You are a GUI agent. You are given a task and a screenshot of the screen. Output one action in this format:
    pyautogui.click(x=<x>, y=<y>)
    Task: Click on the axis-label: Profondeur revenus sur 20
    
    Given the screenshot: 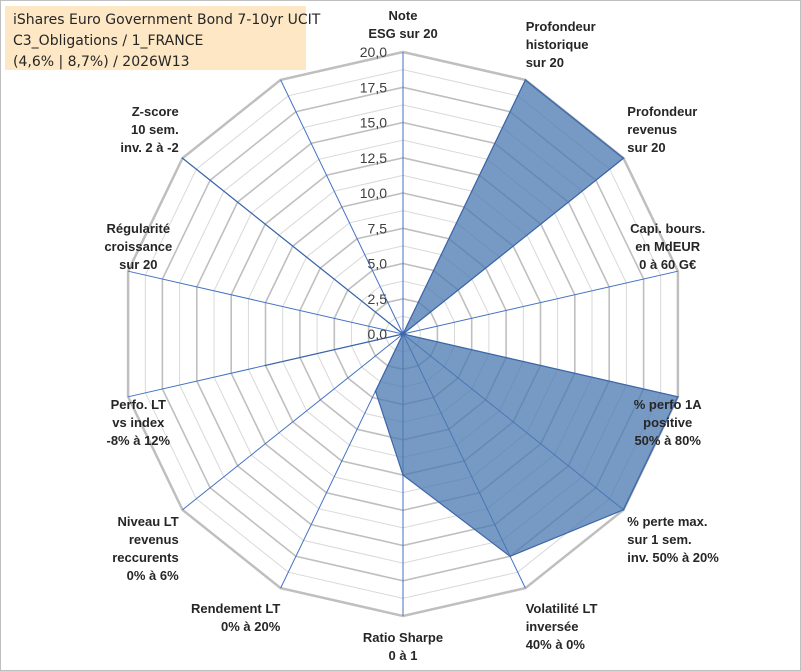 What is the action you would take?
    pyautogui.click(x=662, y=129)
    